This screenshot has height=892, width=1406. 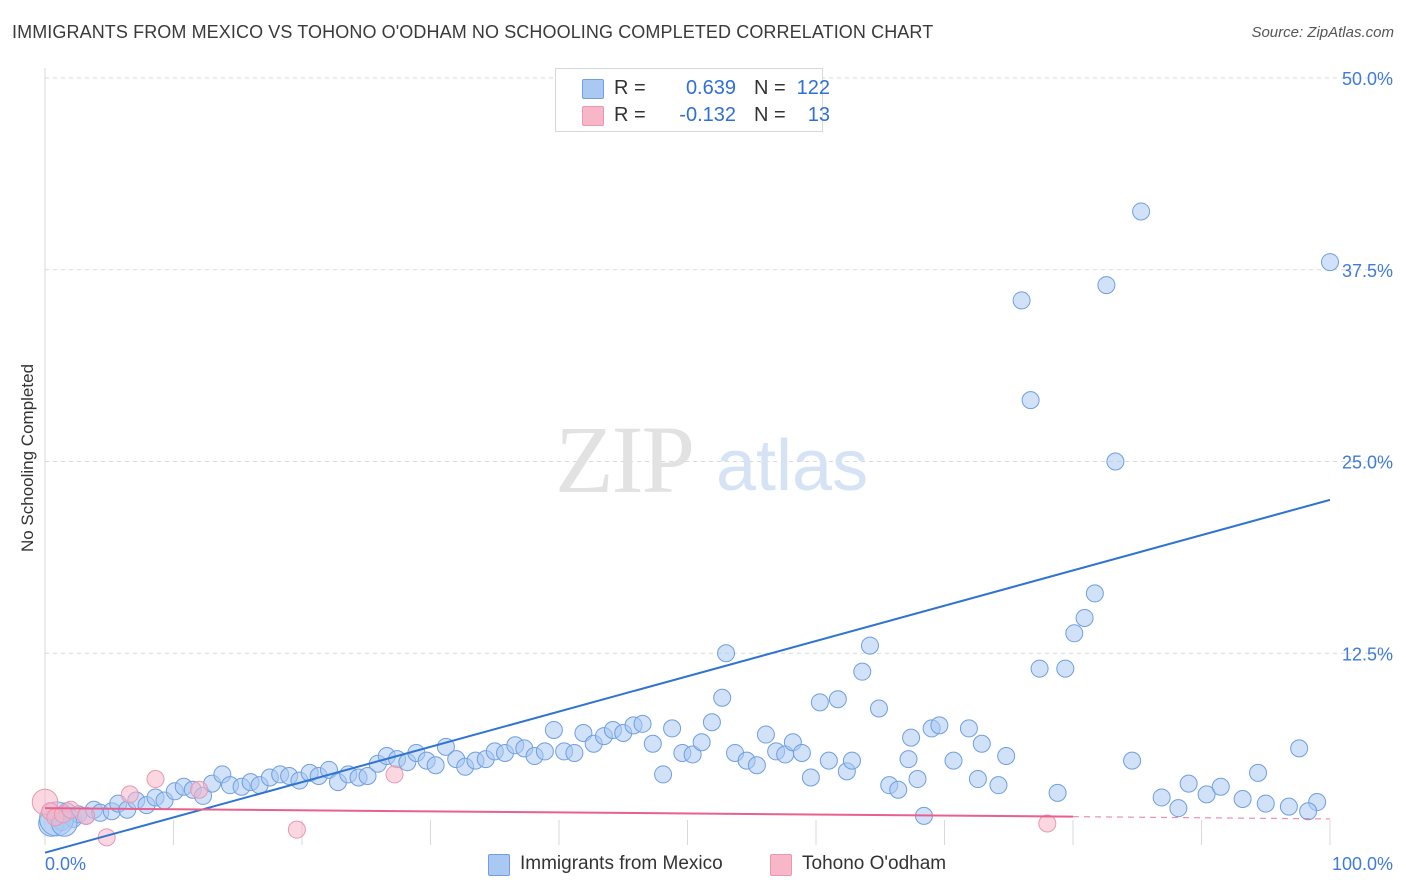 What do you see at coordinates (593, 89) in the screenshot?
I see `stats-swatch-mexico` at bounding box center [593, 89].